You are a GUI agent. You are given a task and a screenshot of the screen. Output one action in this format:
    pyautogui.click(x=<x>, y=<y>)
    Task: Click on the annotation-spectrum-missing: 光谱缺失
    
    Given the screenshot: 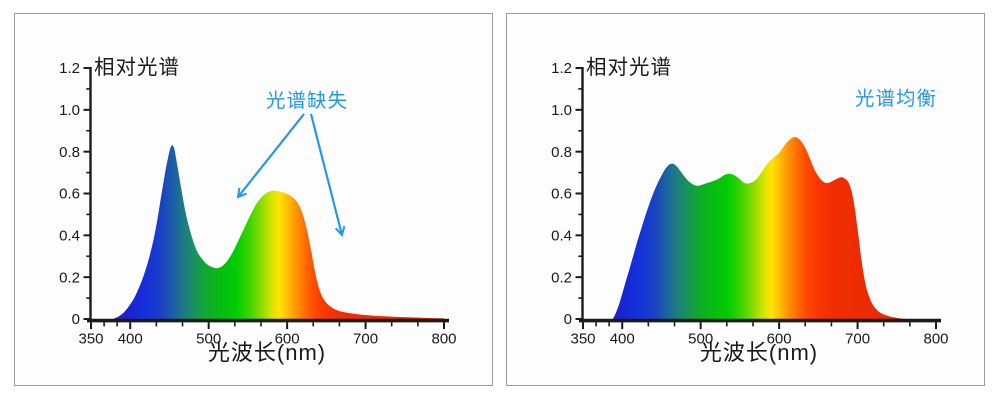 What is the action you would take?
    pyautogui.click(x=292, y=163)
    